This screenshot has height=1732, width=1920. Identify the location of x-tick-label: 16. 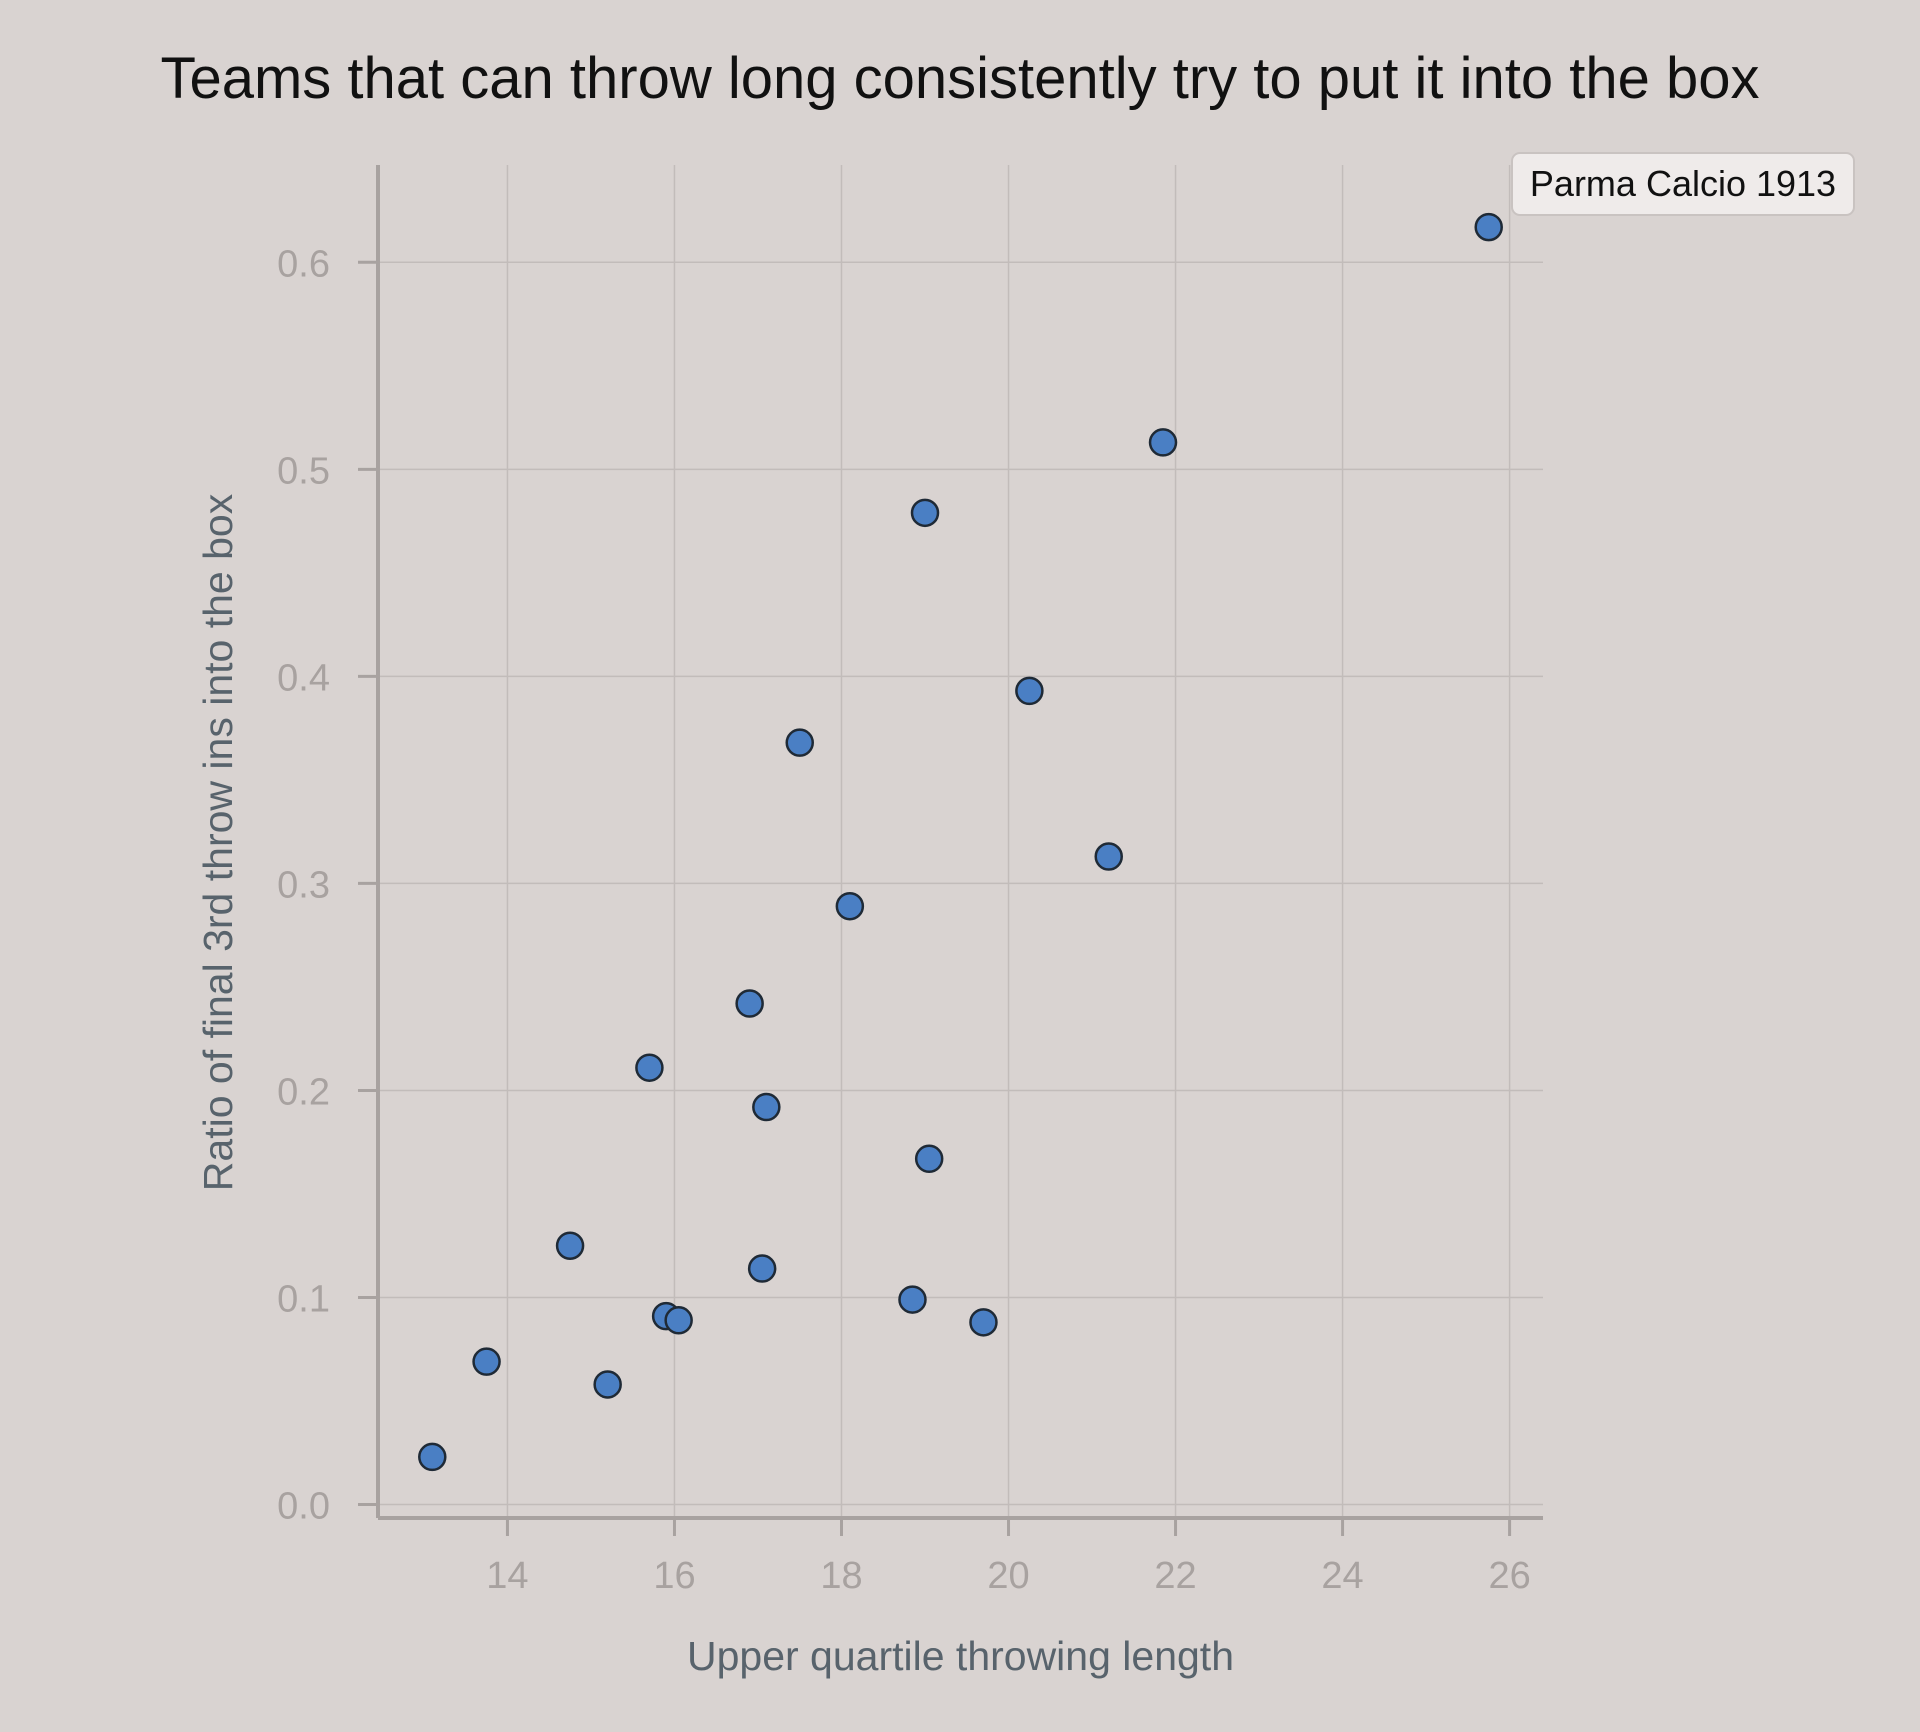
(674, 1576).